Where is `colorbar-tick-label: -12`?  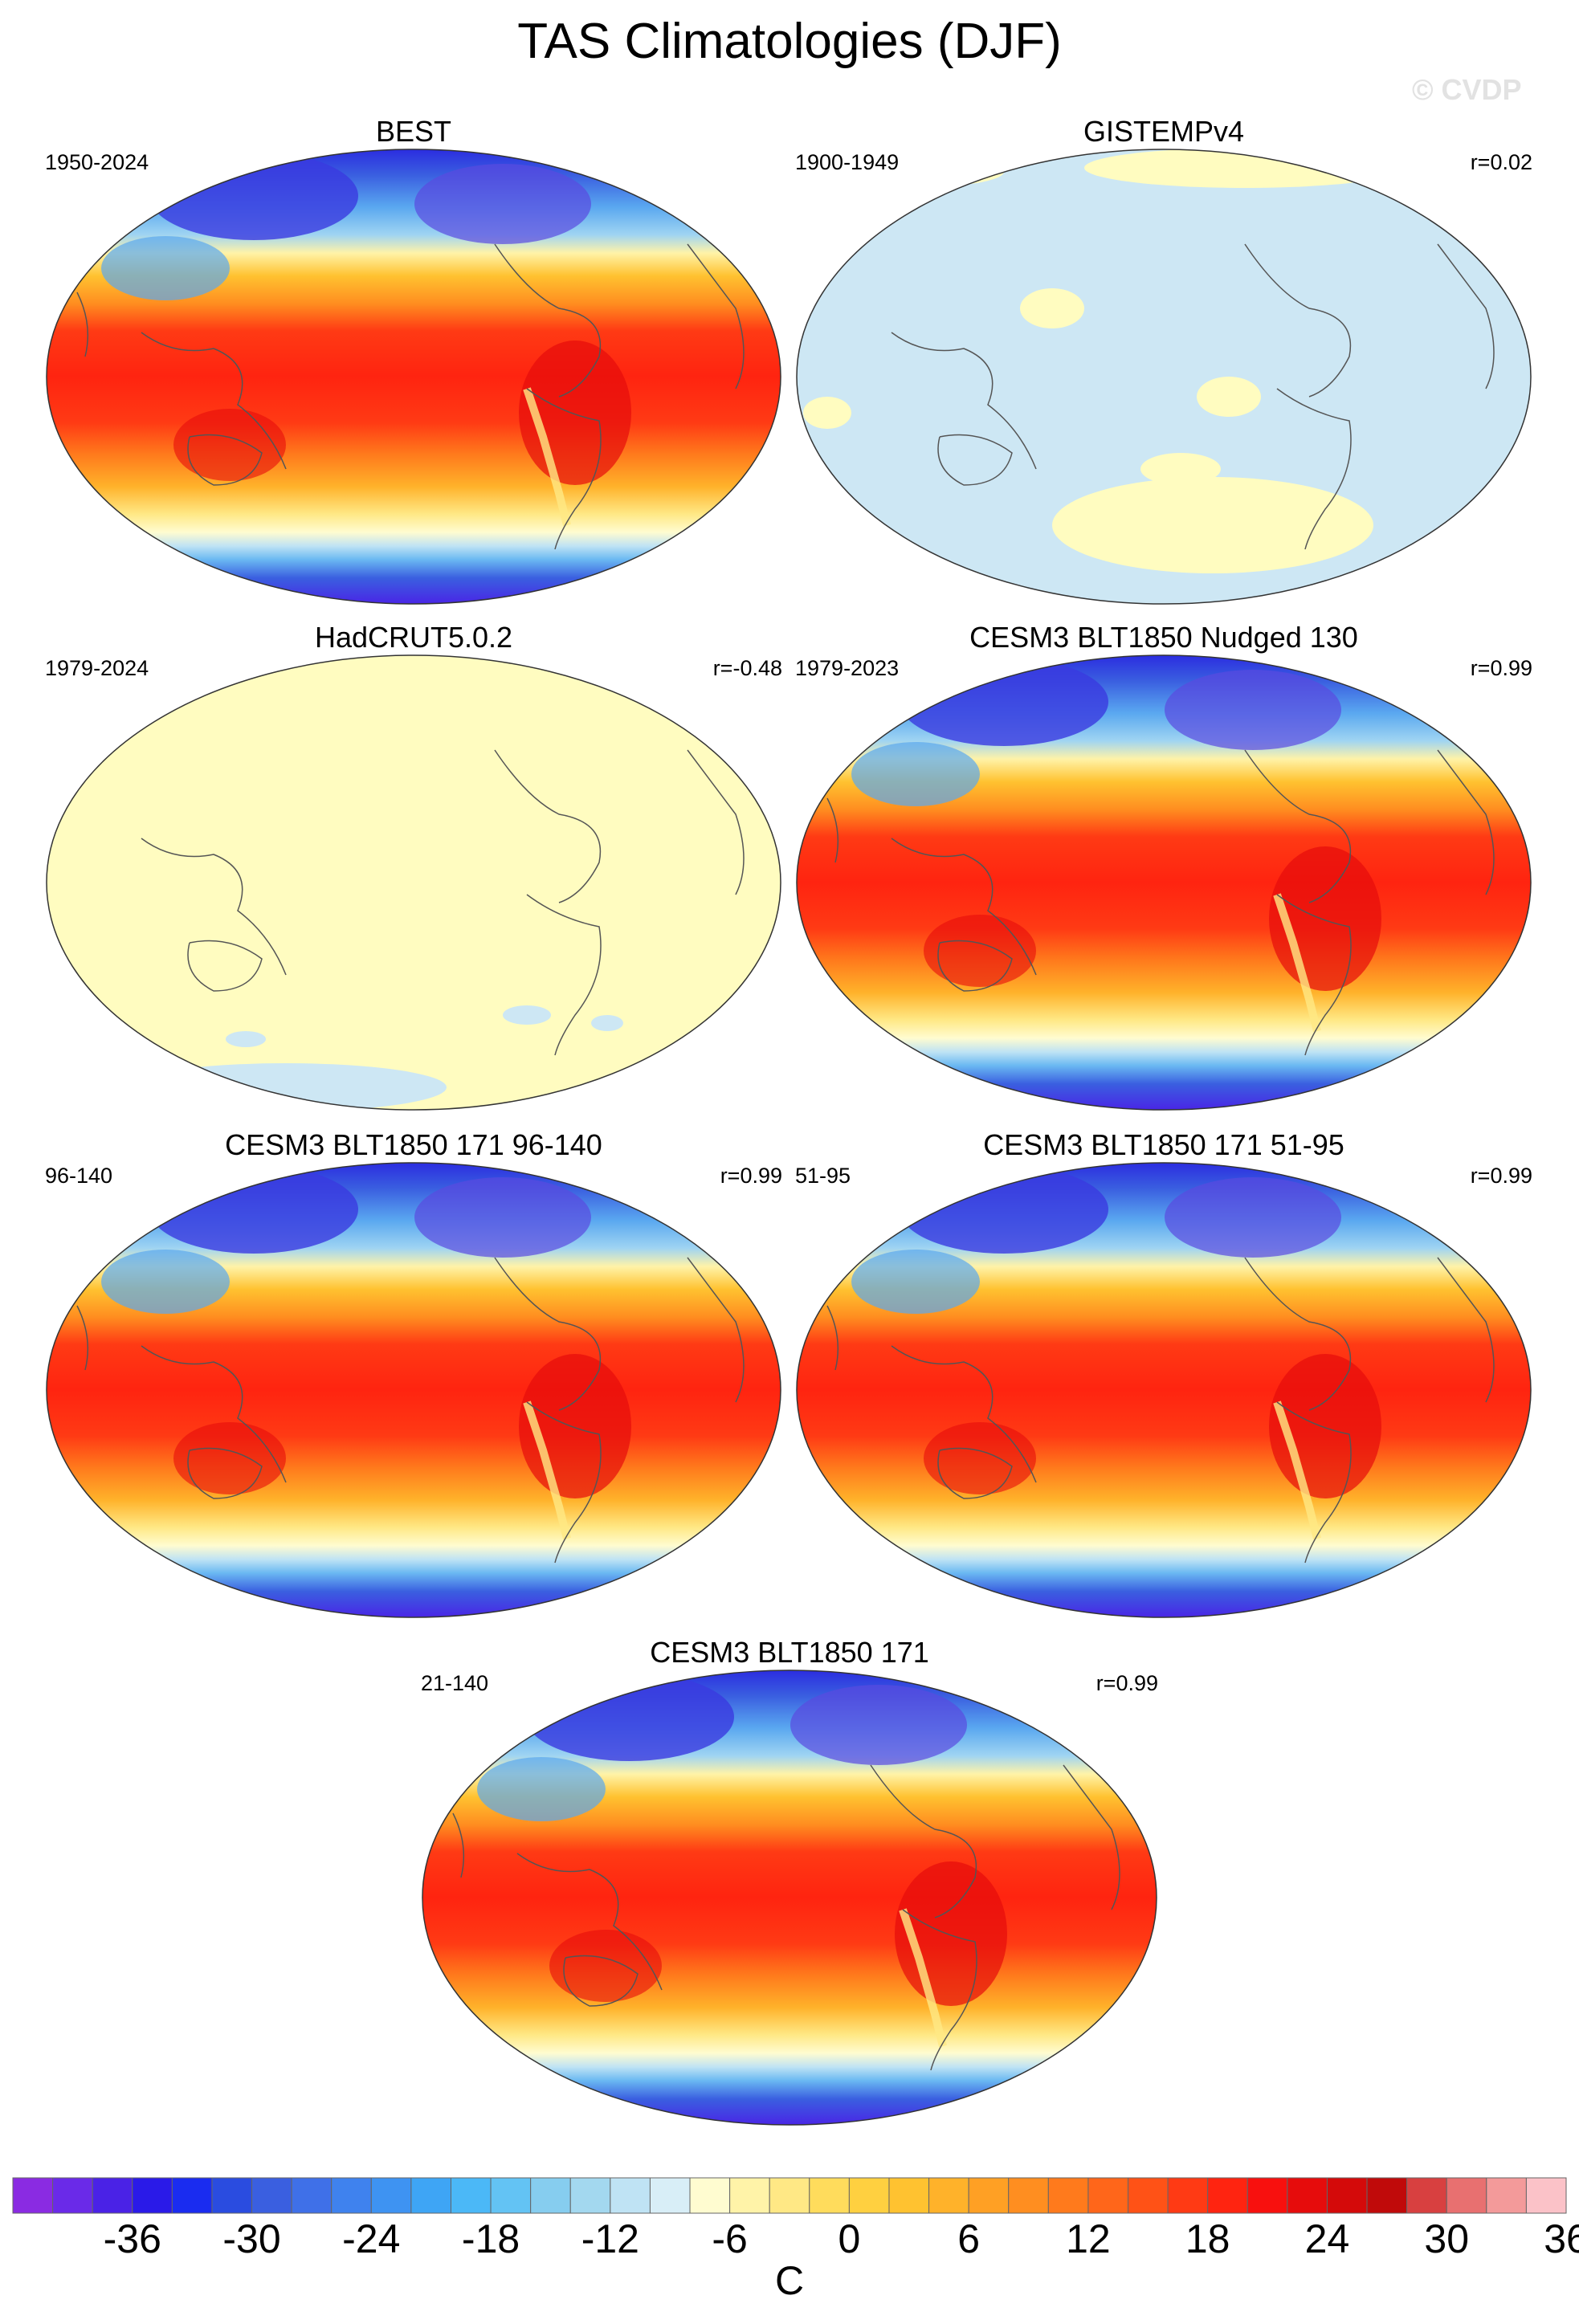 colorbar-tick-label: -12 is located at coordinates (610, 2239).